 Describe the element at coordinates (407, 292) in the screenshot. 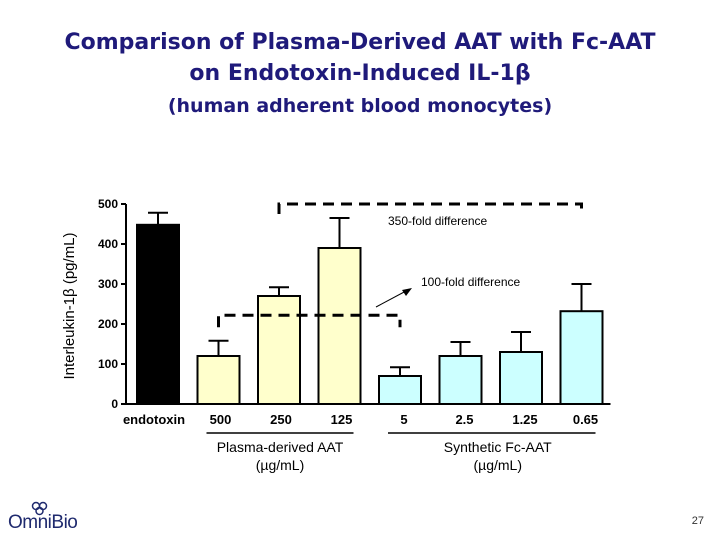

I see `annotation-arrowhead` at that location.